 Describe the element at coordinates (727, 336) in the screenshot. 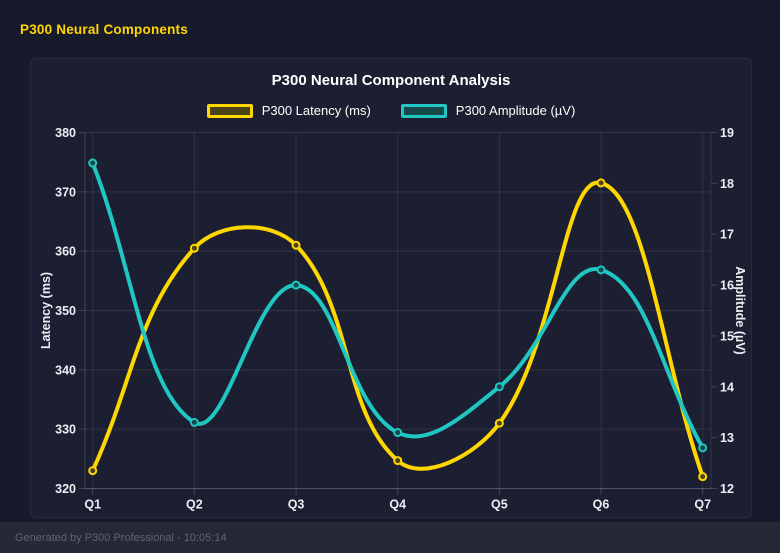

I see `svg-text: 15` at that location.